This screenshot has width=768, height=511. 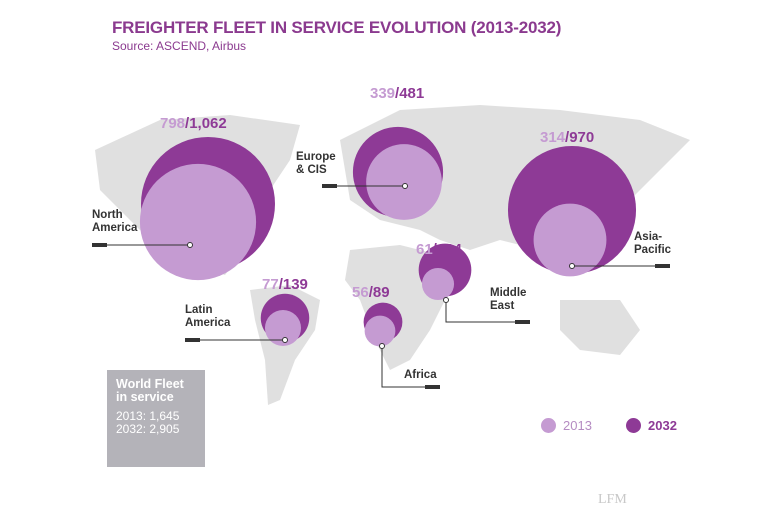 I want to click on leader-line-middle-east, so click(x=487, y=311).